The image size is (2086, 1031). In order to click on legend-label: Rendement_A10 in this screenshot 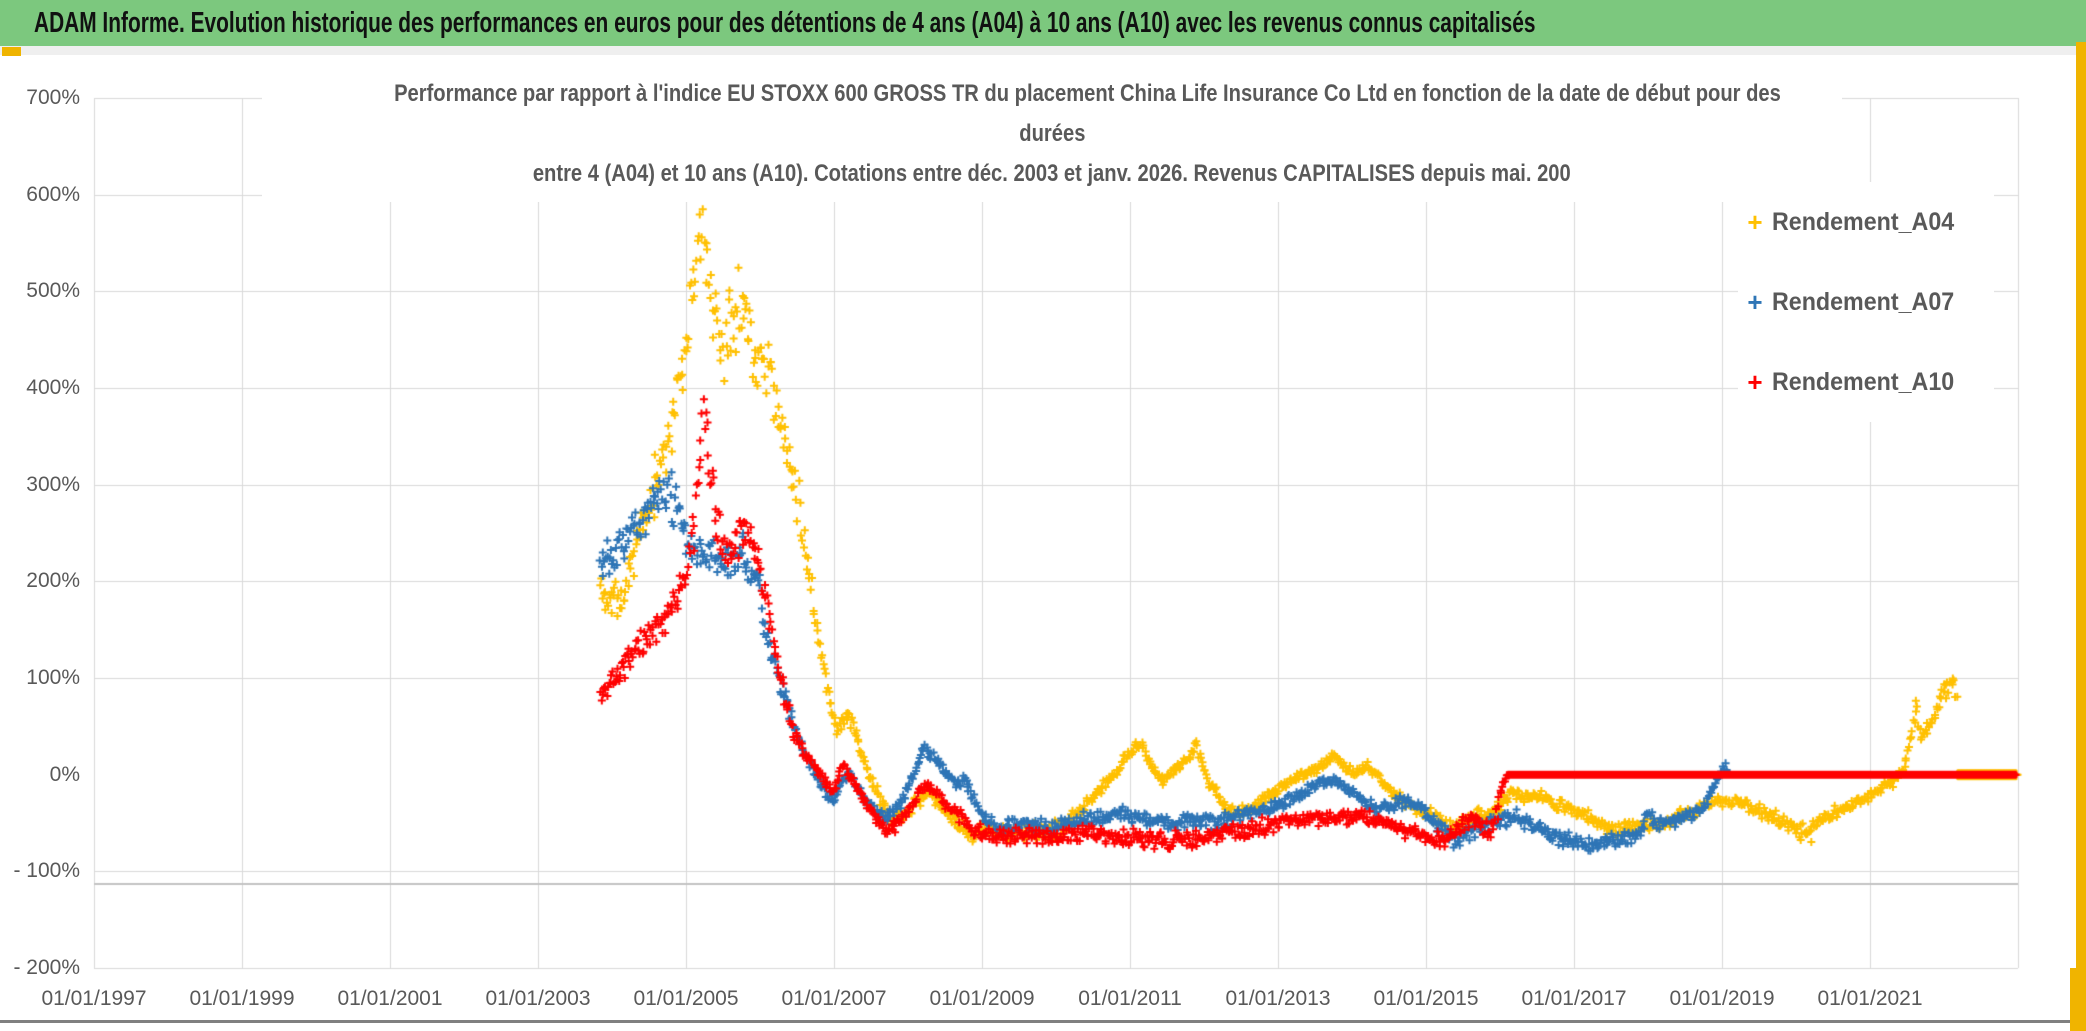, I will do `click(1863, 381)`.